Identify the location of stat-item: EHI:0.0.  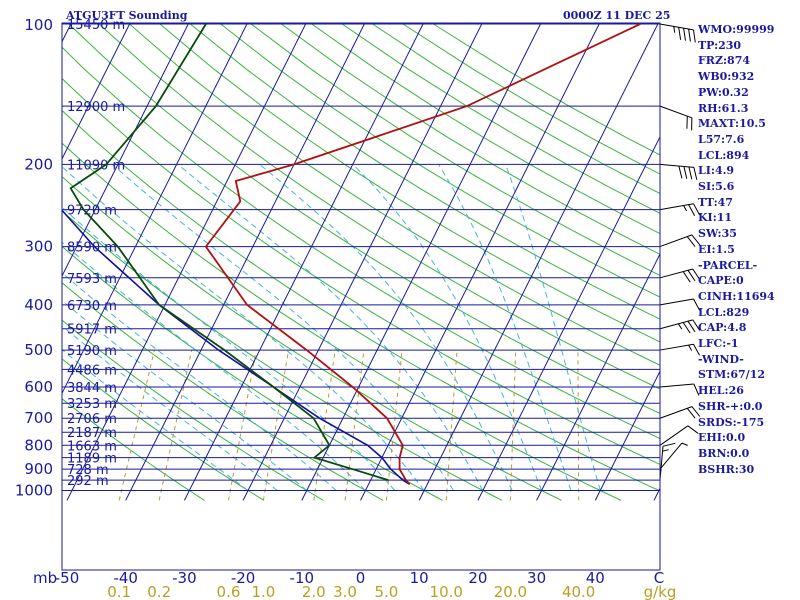
(722, 438).